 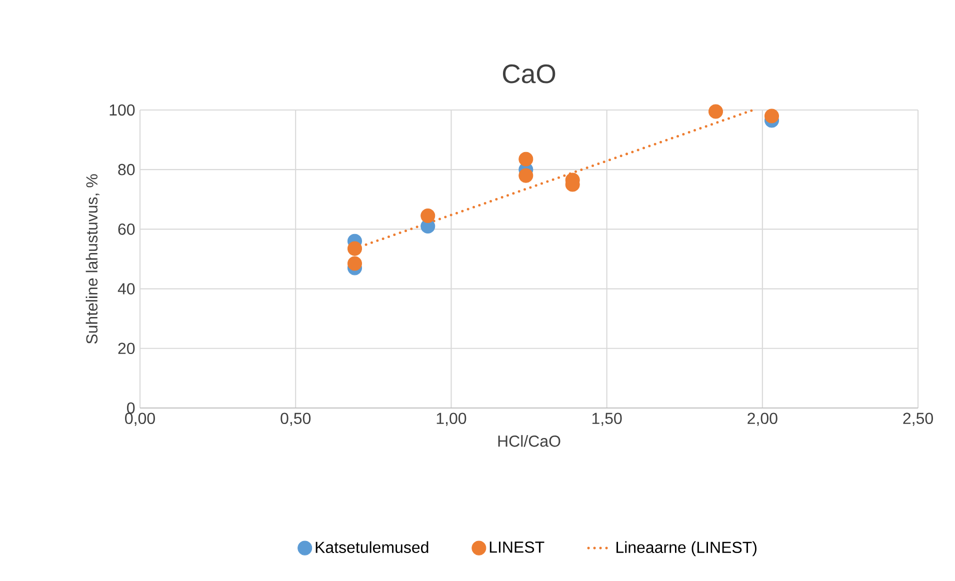 What do you see at coordinates (686, 548) in the screenshot?
I see `legend-label: Lineaarne (LINEST)` at bounding box center [686, 548].